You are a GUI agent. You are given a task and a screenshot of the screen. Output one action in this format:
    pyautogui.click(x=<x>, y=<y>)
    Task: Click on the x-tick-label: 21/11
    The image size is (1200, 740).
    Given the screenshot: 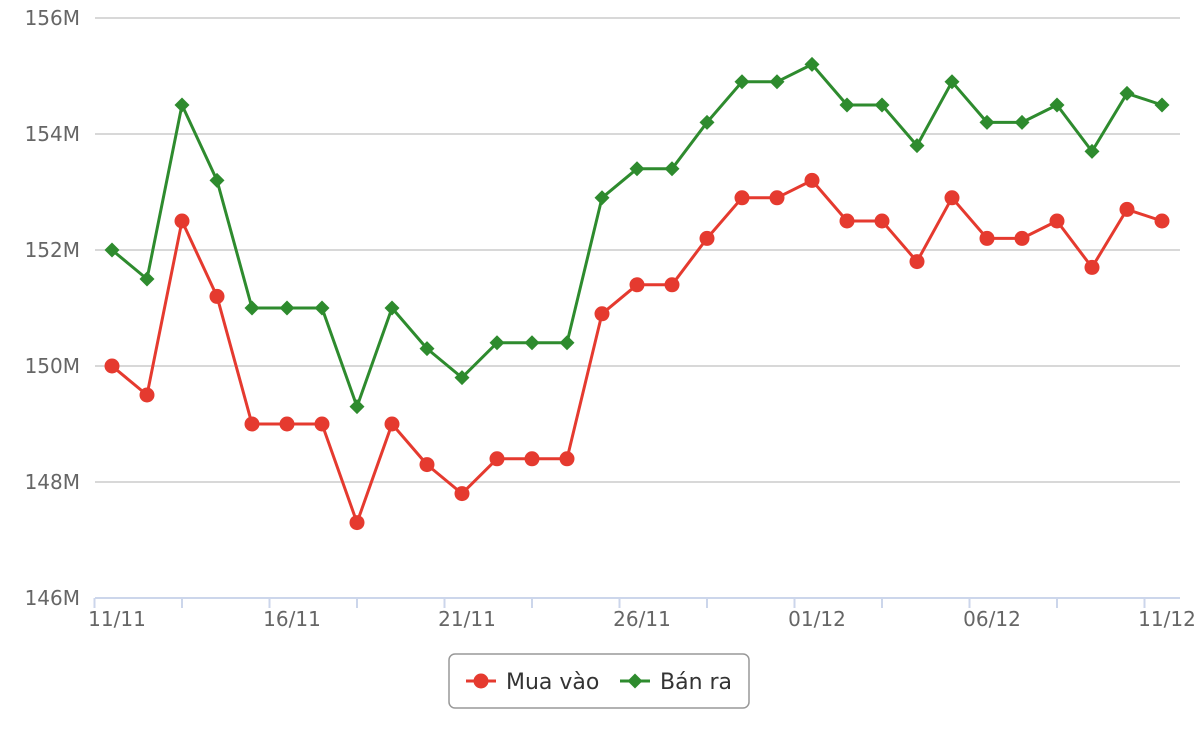 What is the action you would take?
    pyautogui.click(x=467, y=619)
    